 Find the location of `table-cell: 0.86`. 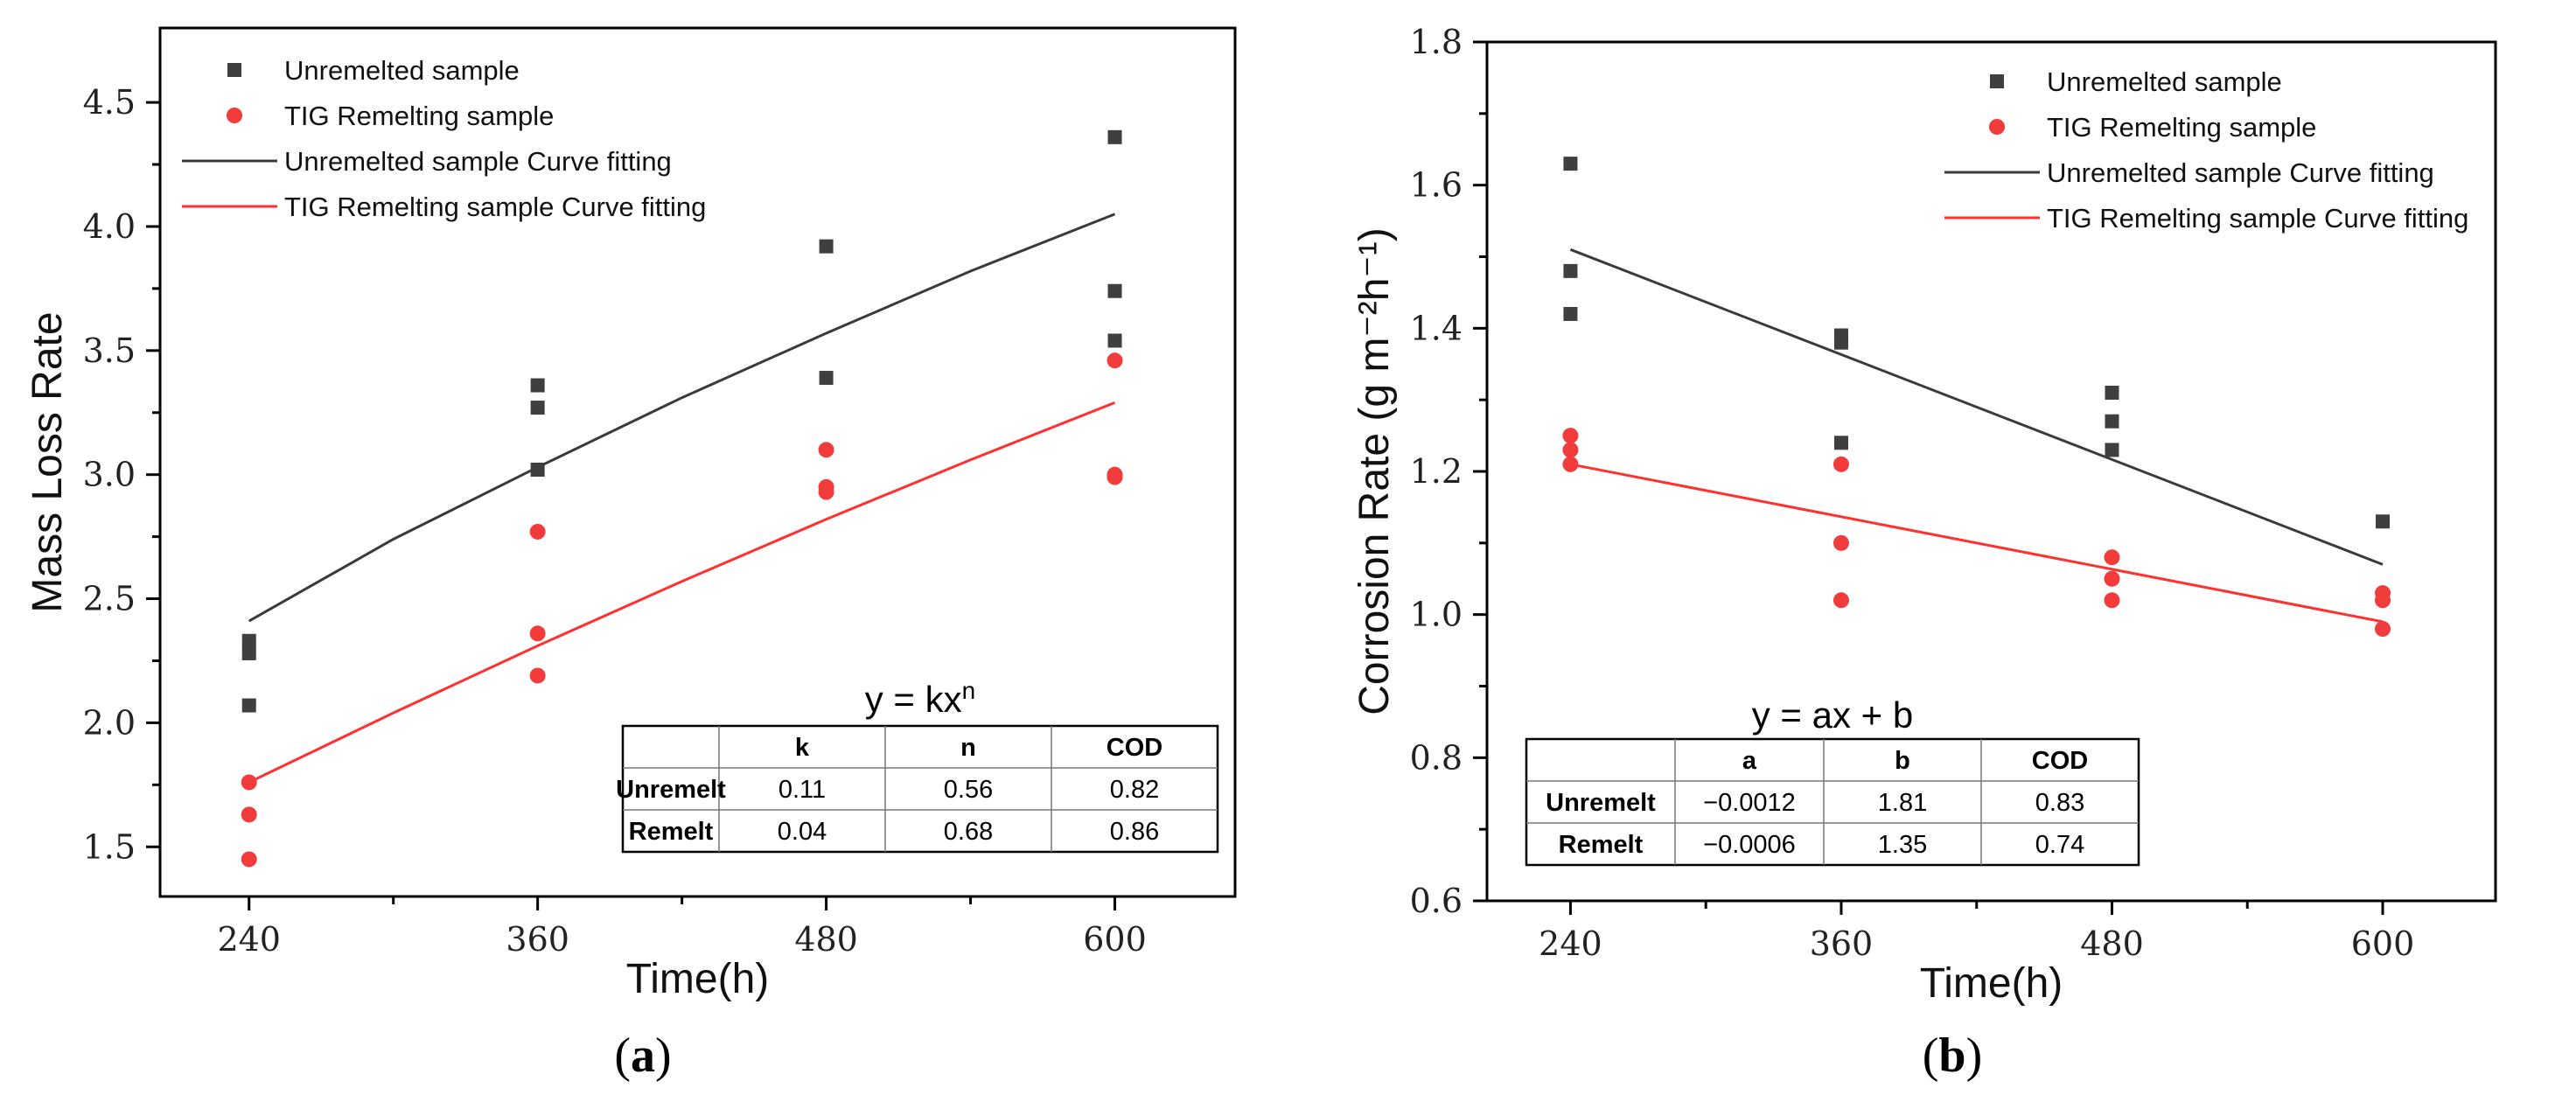

table-cell: 0.86 is located at coordinates (1134, 832).